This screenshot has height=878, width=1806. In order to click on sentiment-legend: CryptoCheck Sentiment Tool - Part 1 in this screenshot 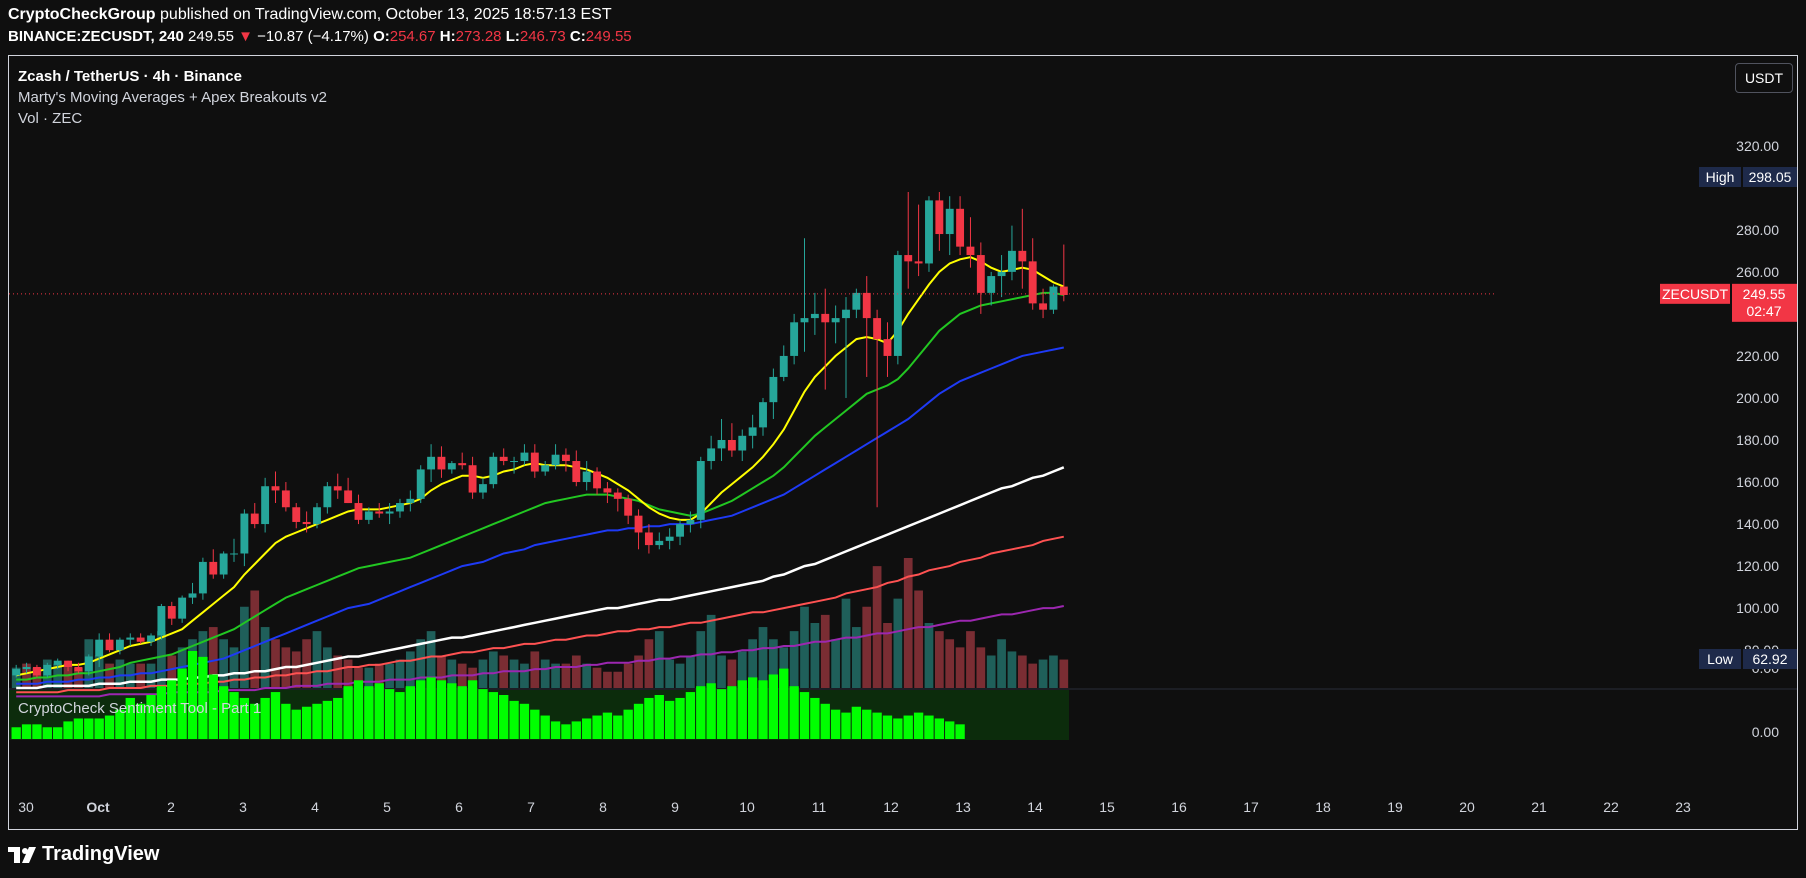, I will do `click(140, 708)`.